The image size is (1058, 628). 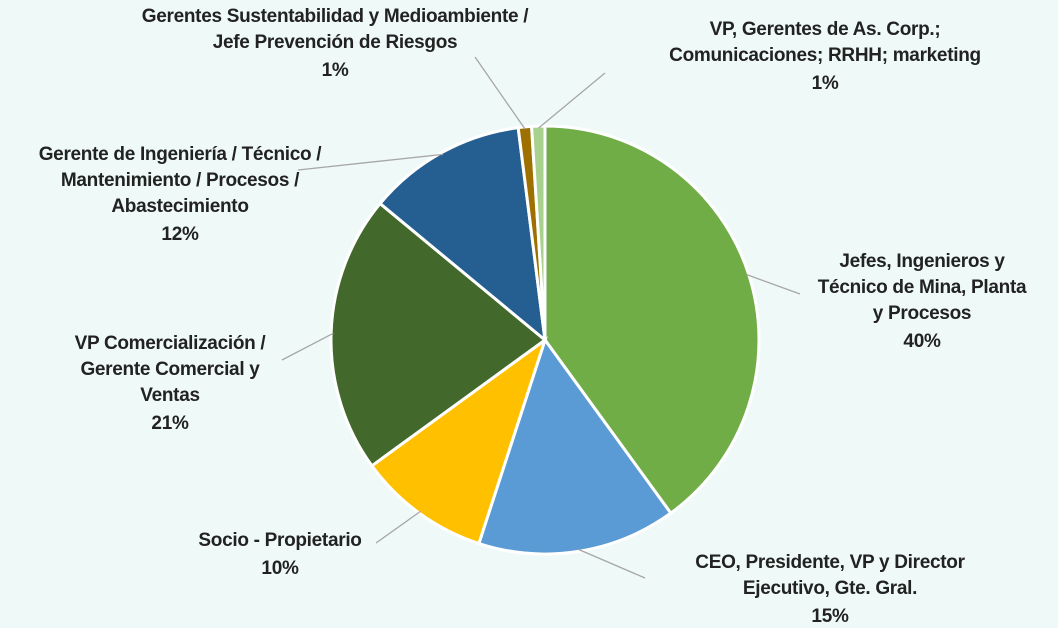 What do you see at coordinates (169, 395) in the screenshot?
I see `slice-label: Ventas` at bounding box center [169, 395].